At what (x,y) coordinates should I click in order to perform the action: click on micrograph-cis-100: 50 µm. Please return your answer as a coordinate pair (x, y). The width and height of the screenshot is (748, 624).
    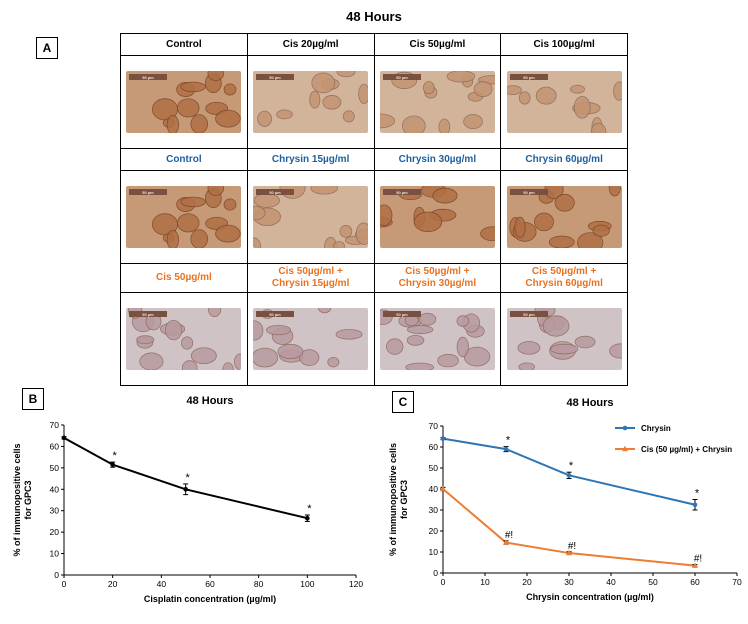
    Looking at the image, I should click on (564, 102).